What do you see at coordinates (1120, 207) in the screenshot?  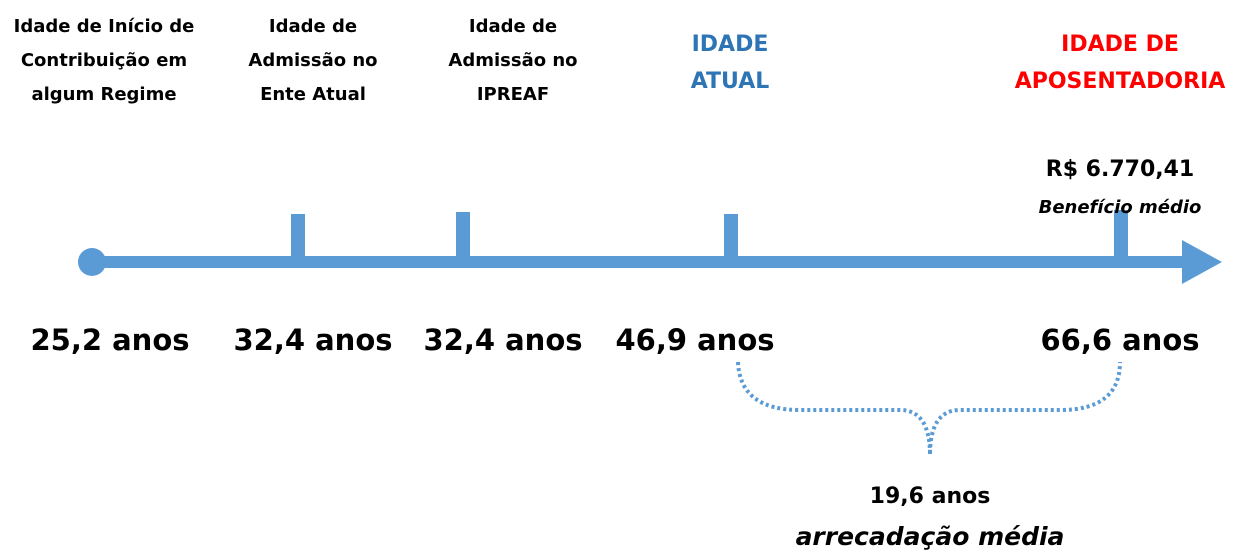 I see `benefit-caption: Benefício médio` at bounding box center [1120, 207].